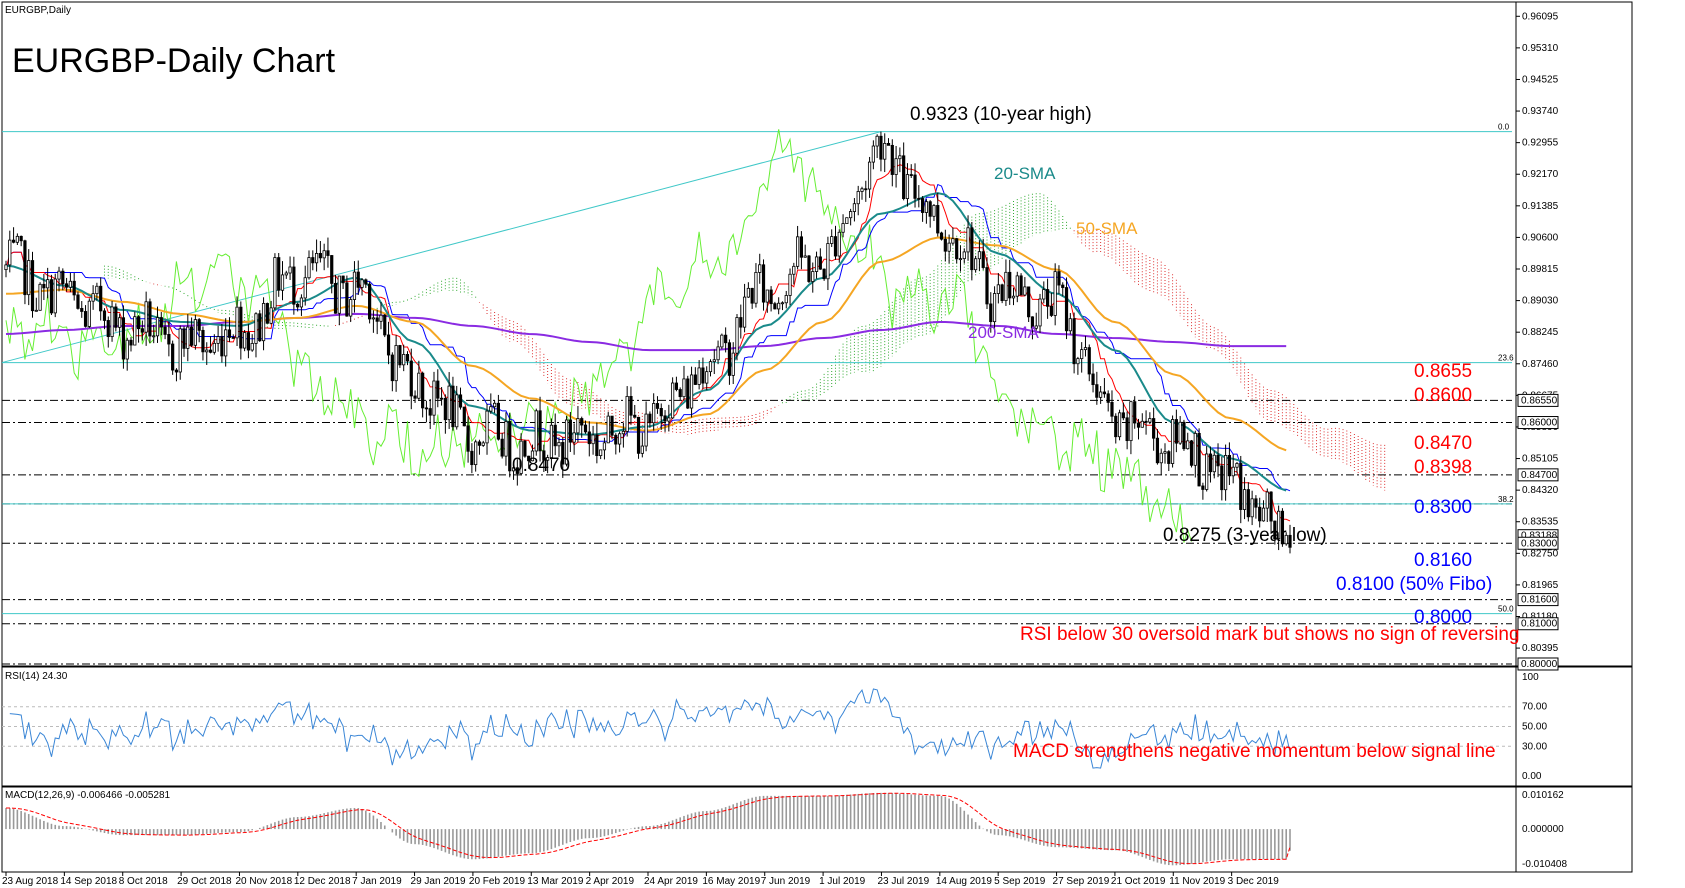  What do you see at coordinates (1539, 664) in the screenshot?
I see `level-box-label: 0.80000` at bounding box center [1539, 664].